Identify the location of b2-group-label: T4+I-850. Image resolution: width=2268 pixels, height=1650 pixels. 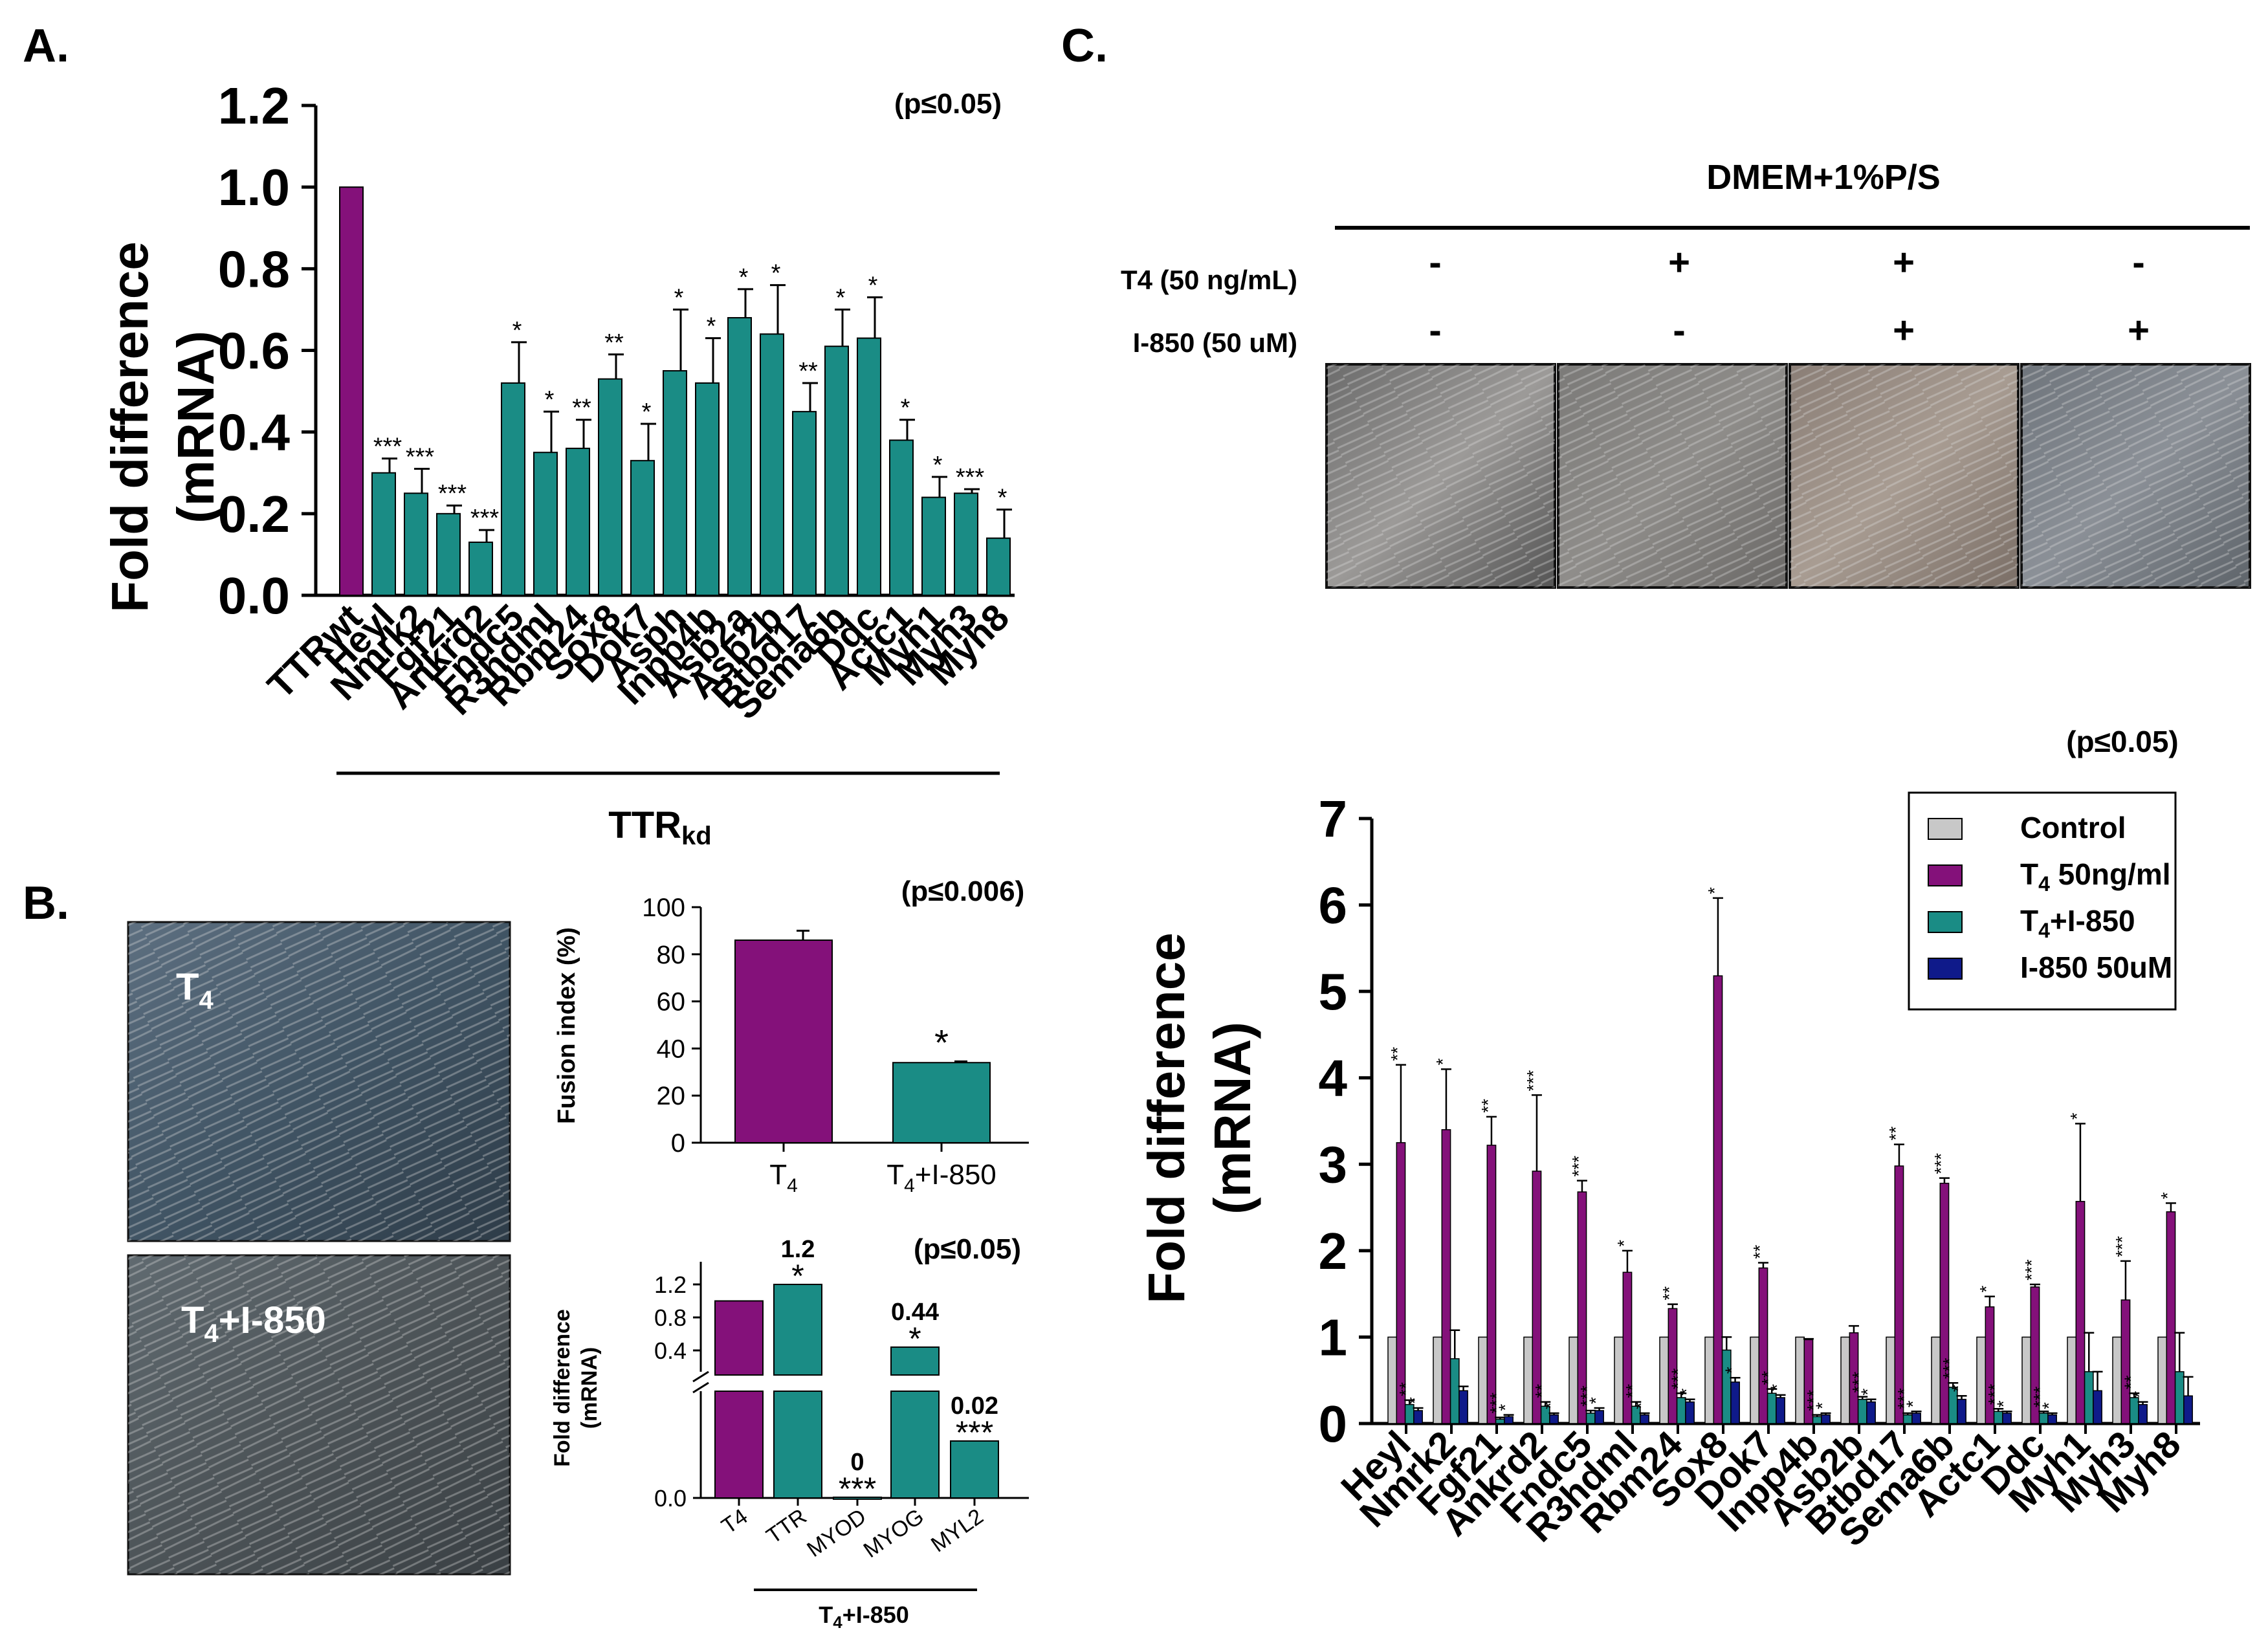
(864, 1616).